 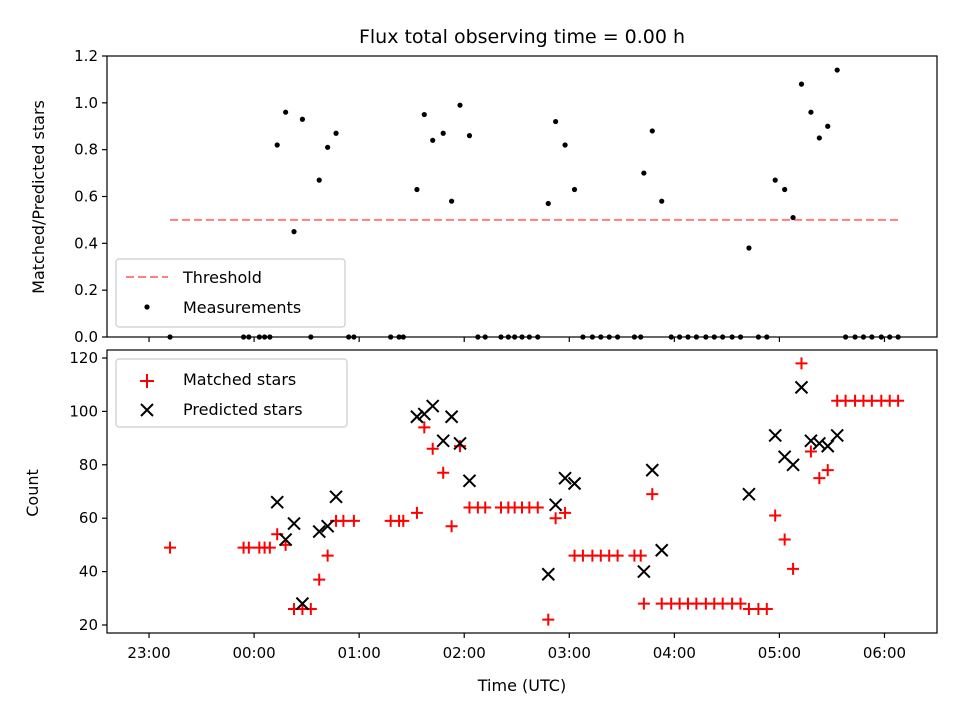 What do you see at coordinates (86, 337) in the screenshot?
I see `ratio-y-tick-label: 0.0` at bounding box center [86, 337].